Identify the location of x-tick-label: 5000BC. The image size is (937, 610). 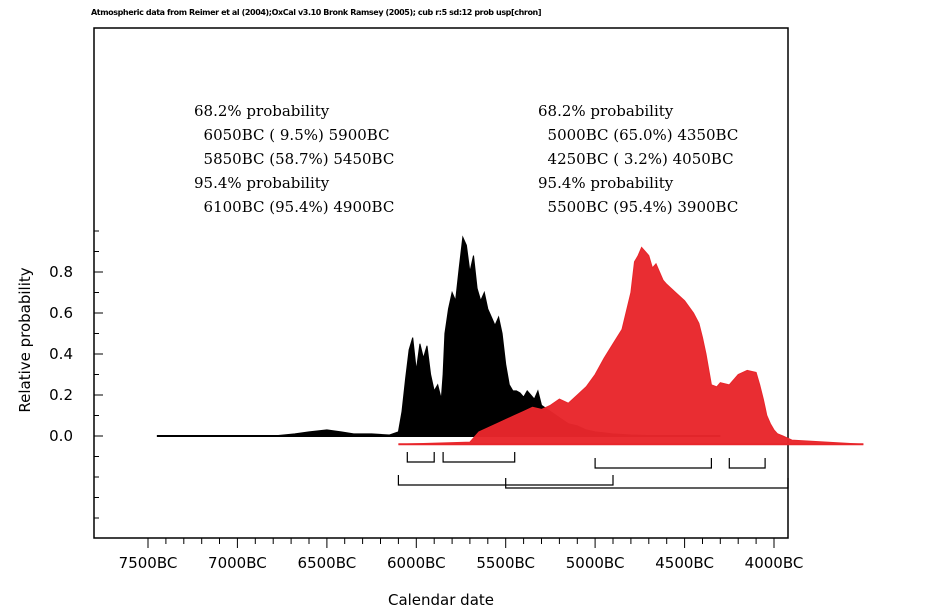
(595, 563).